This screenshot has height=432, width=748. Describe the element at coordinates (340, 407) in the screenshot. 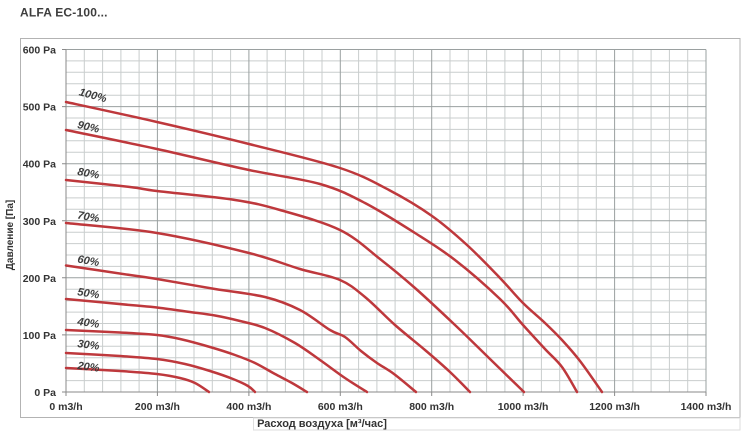

I see `svg-text: 600 m3/h` at that location.